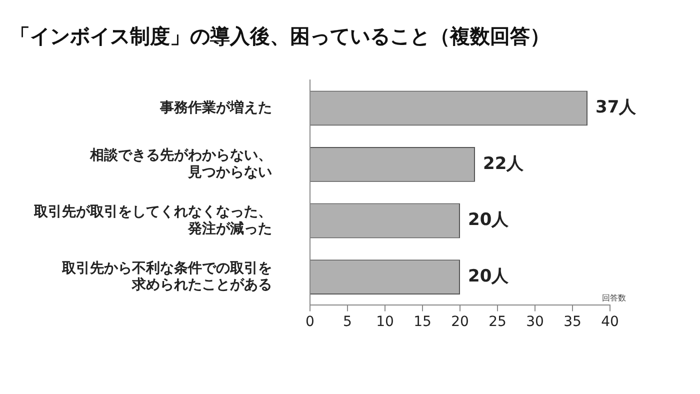  What do you see at coordinates (423, 322) in the screenshot?
I see `x-tick-label: 15` at bounding box center [423, 322].